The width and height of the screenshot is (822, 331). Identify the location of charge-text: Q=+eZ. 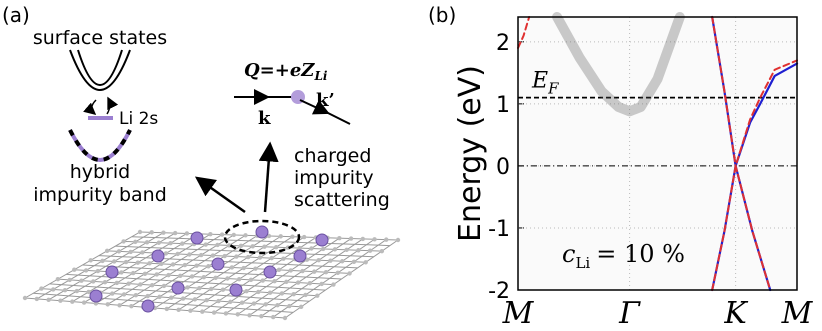
(279, 70).